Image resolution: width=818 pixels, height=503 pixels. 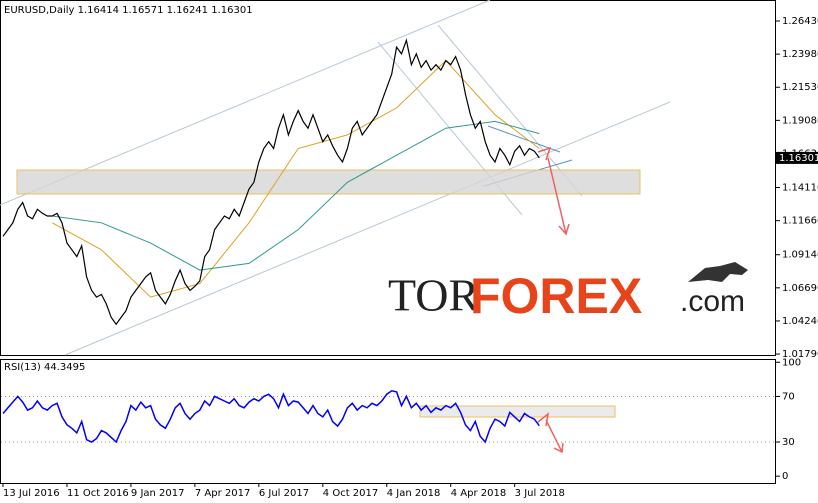 What do you see at coordinates (800, 354) in the screenshot?
I see `y-tick-label: 1.01790` at bounding box center [800, 354].